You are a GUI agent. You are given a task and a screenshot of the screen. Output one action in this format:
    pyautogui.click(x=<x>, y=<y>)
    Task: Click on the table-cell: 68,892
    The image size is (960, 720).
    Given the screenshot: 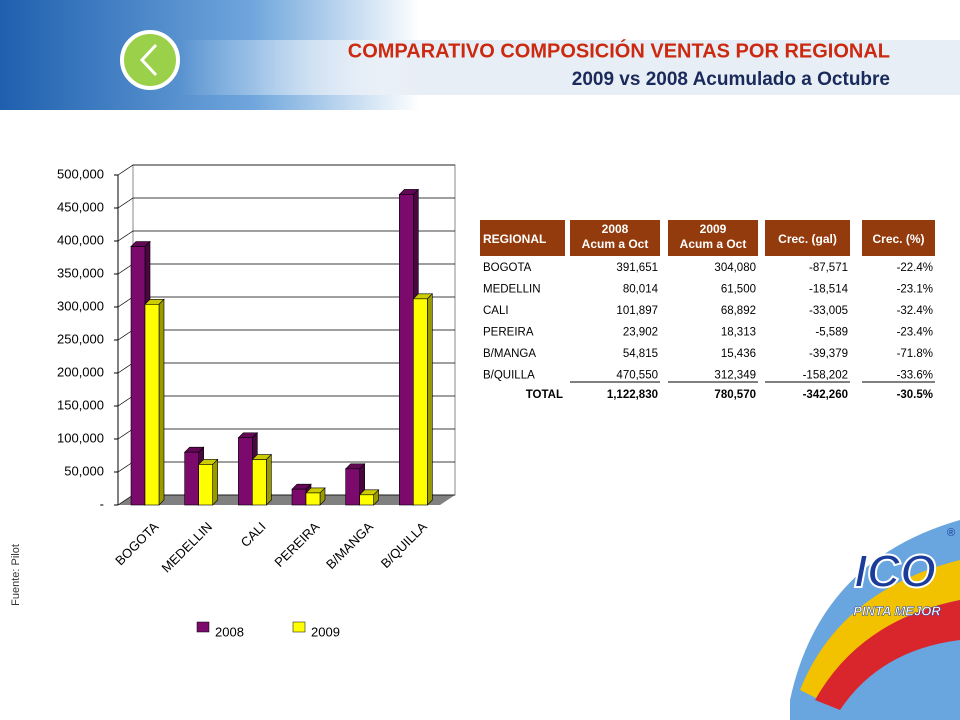 What is the action you would take?
    pyautogui.click(x=738, y=311)
    